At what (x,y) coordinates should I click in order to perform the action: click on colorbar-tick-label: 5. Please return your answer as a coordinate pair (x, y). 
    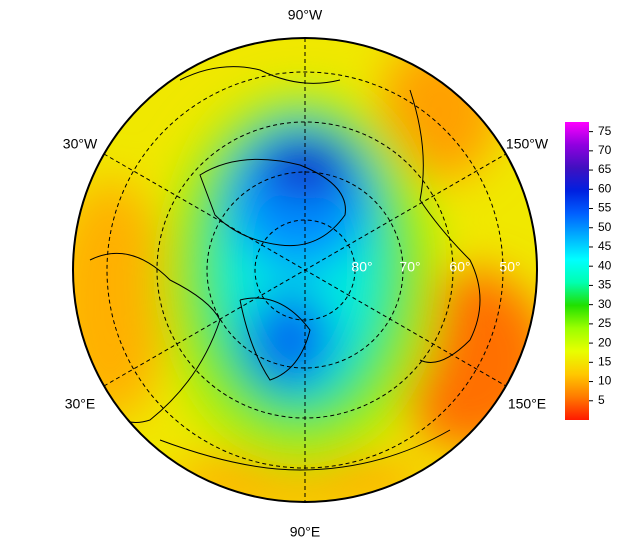
    Looking at the image, I should click on (601, 400).